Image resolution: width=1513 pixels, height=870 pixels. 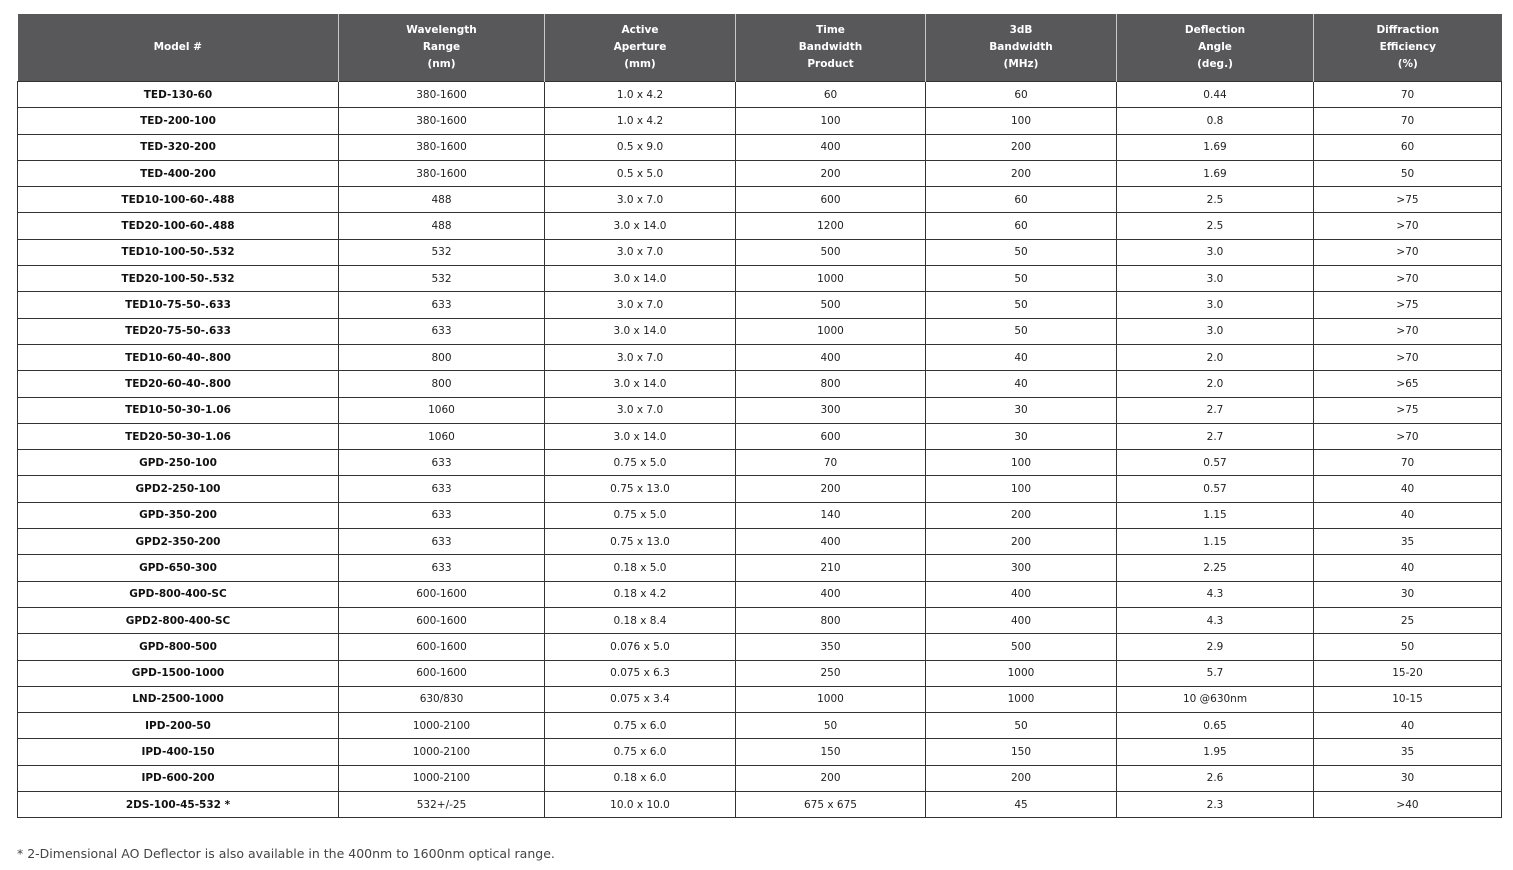 What do you see at coordinates (178, 647) in the screenshot?
I see `model-cell: GPD-800-500` at bounding box center [178, 647].